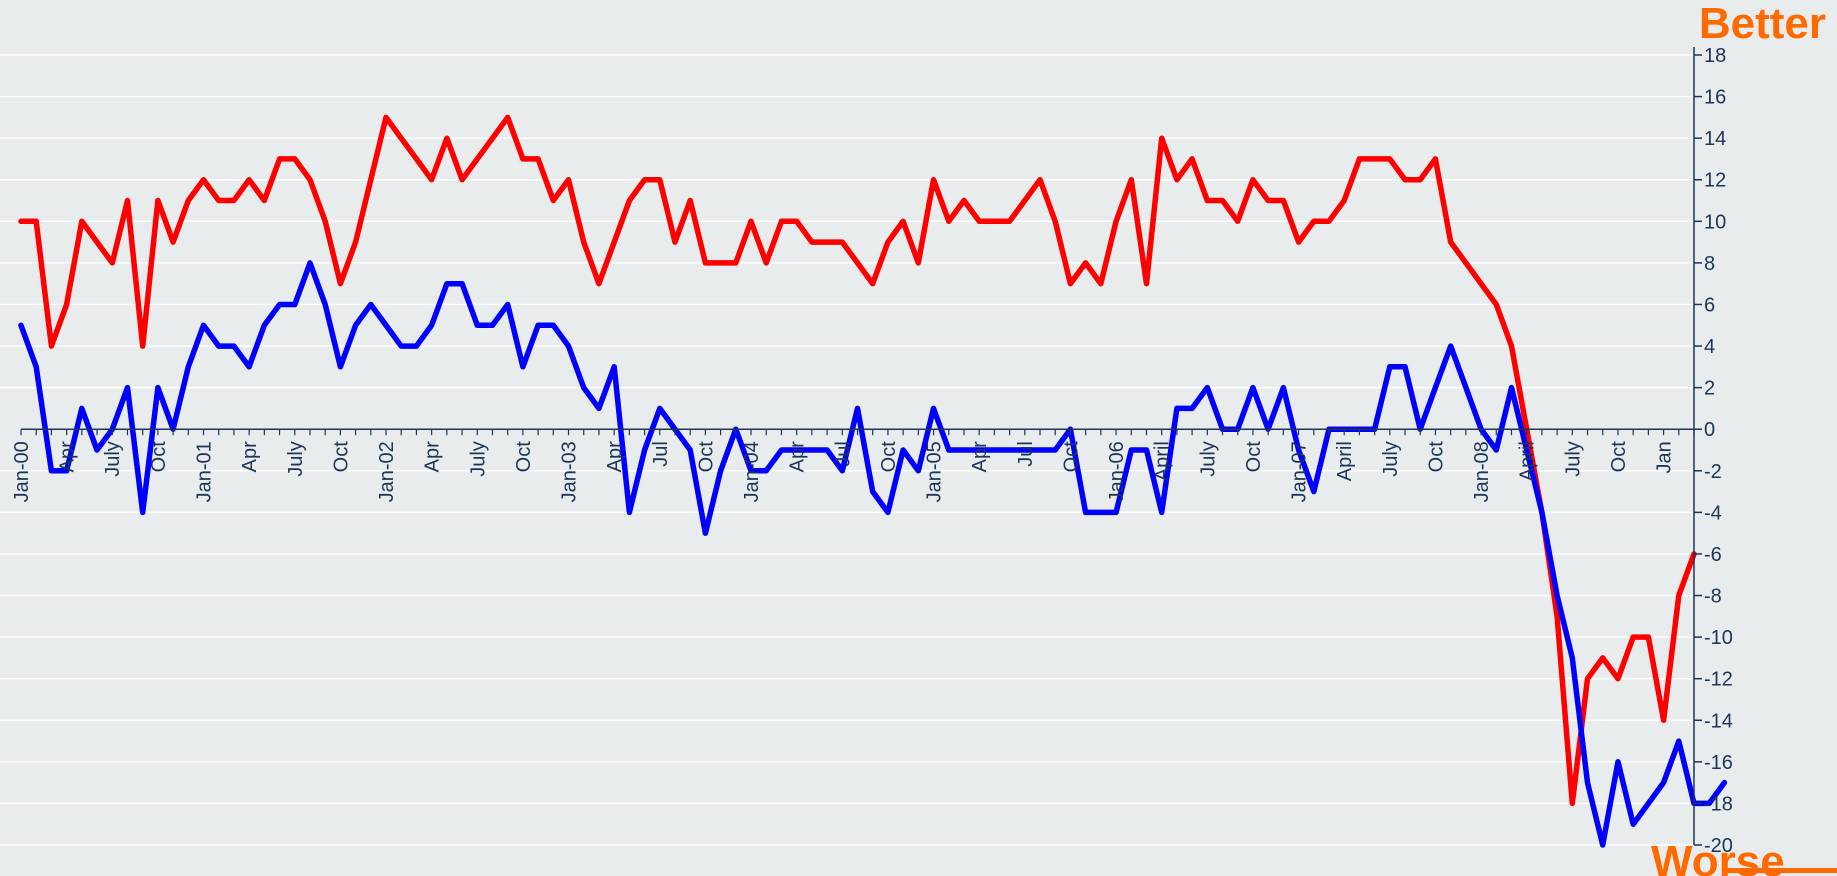 This screenshot has height=876, width=1837. What do you see at coordinates (1715, 98) in the screenshot?
I see `y-tick-label: 16` at bounding box center [1715, 98].